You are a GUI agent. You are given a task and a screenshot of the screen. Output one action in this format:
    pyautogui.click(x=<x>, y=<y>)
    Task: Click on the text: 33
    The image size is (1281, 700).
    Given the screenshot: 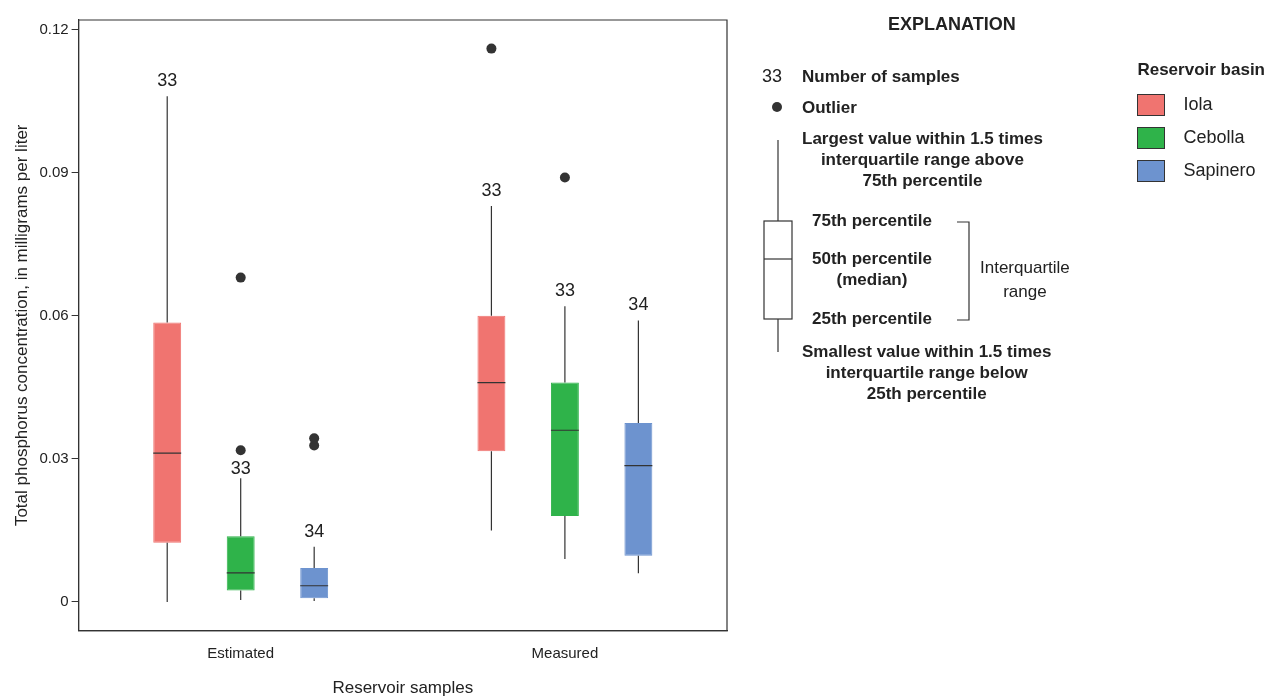 What is the action you would take?
    pyautogui.click(x=772, y=76)
    